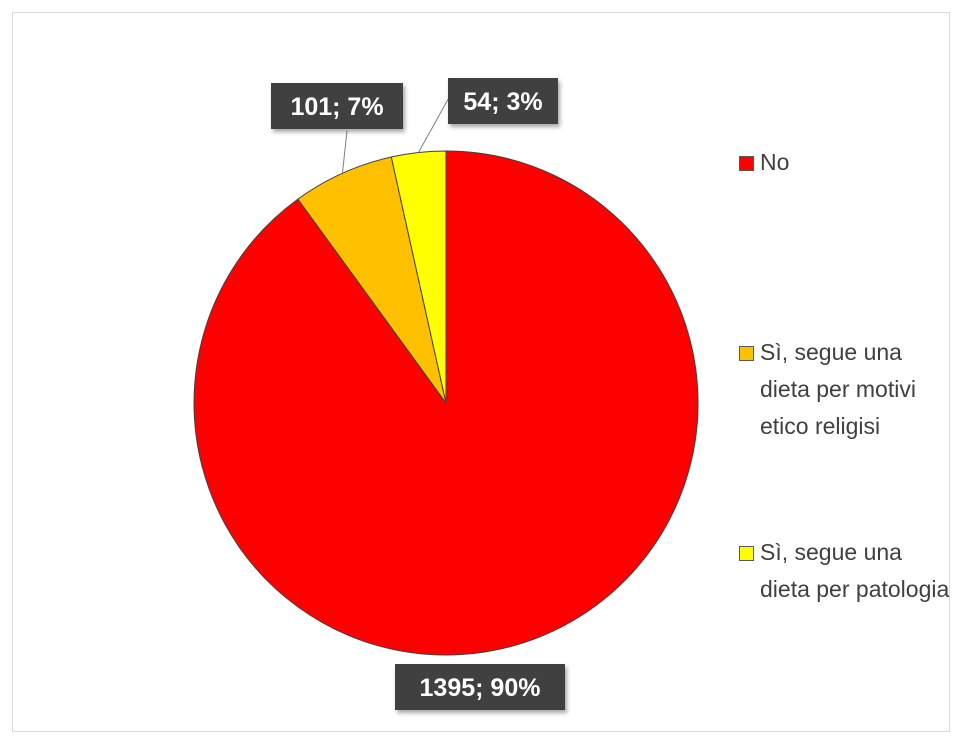  I want to click on legend-swatch-no, so click(746, 163).